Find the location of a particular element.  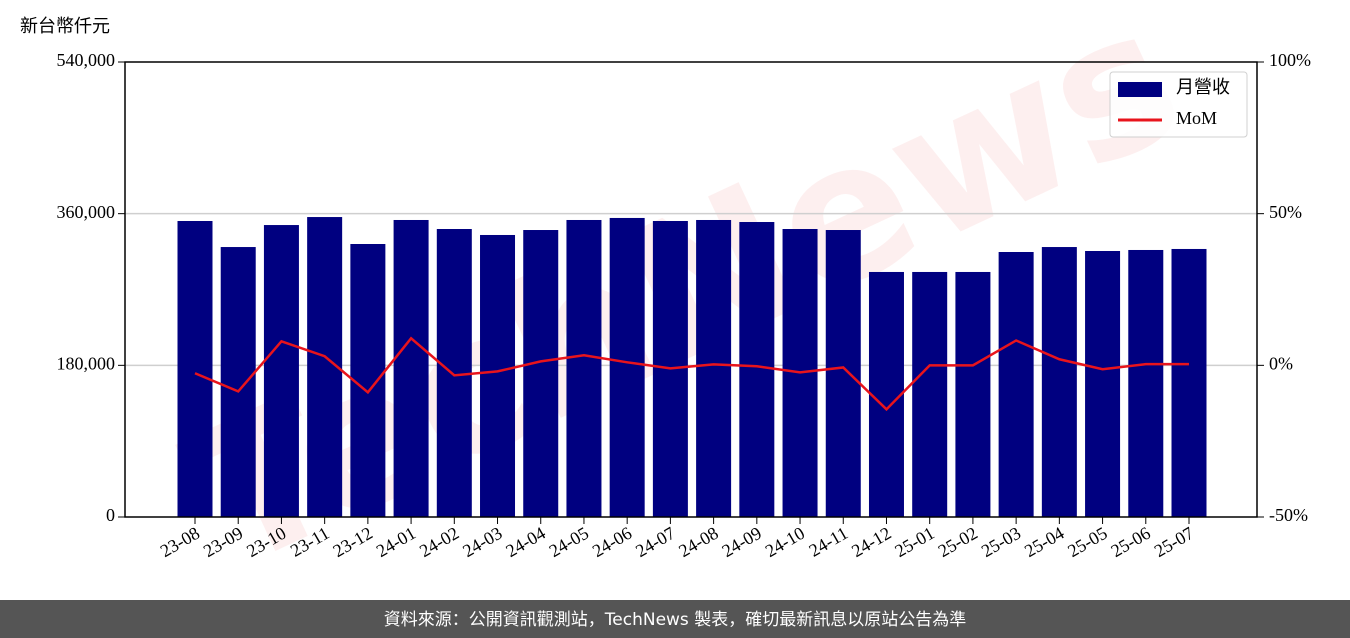

y2-tick-label: -50% is located at coordinates (1288, 515).